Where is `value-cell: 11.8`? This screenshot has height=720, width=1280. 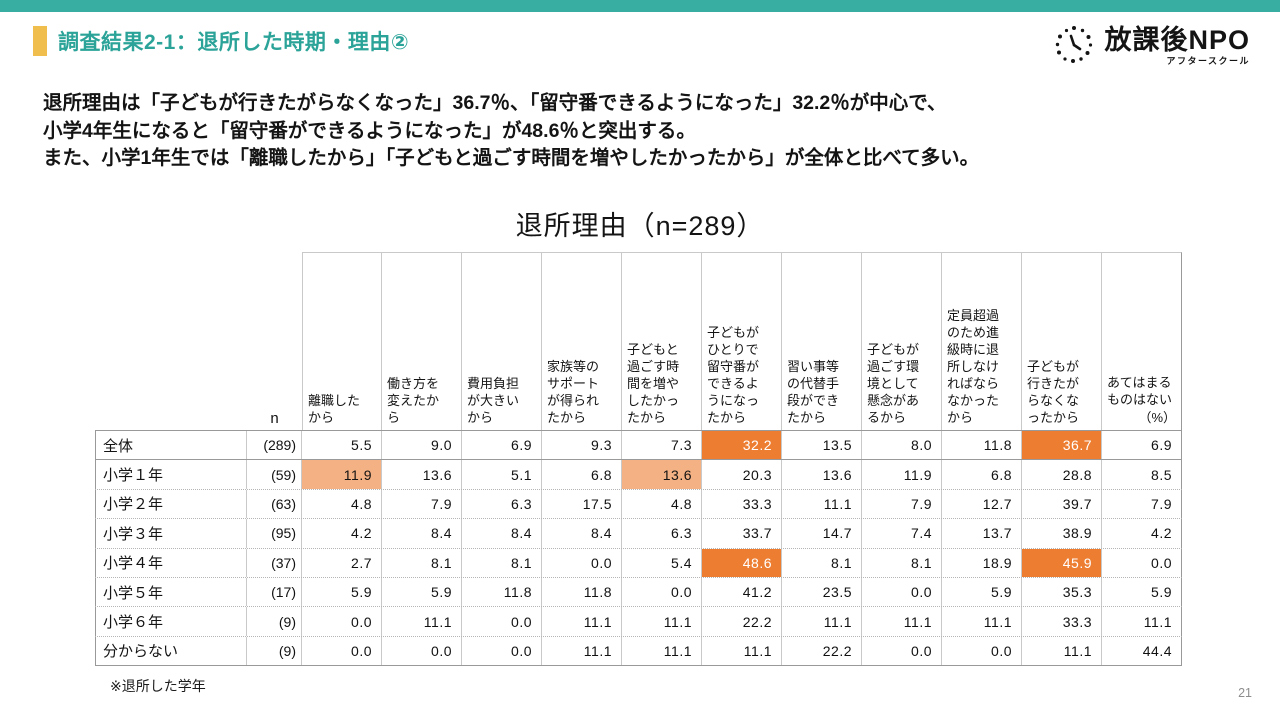
value-cell: 11.8 is located at coordinates (502, 592).